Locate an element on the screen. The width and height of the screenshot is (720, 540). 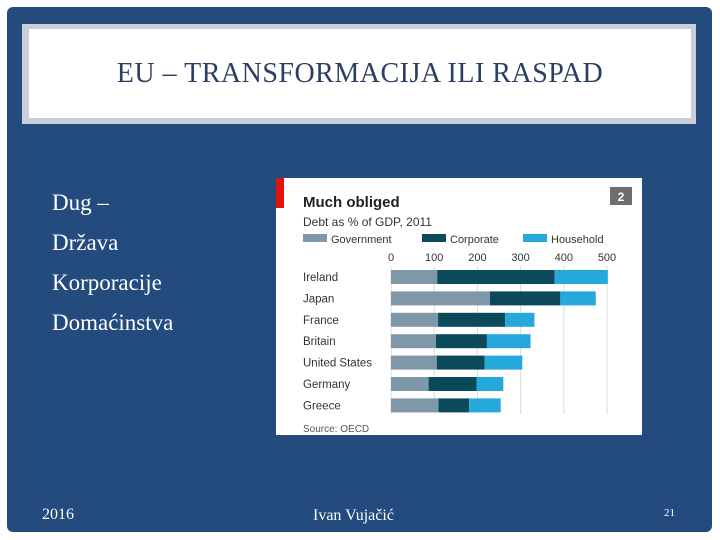
chart-accent-bar is located at coordinates (280, 193).